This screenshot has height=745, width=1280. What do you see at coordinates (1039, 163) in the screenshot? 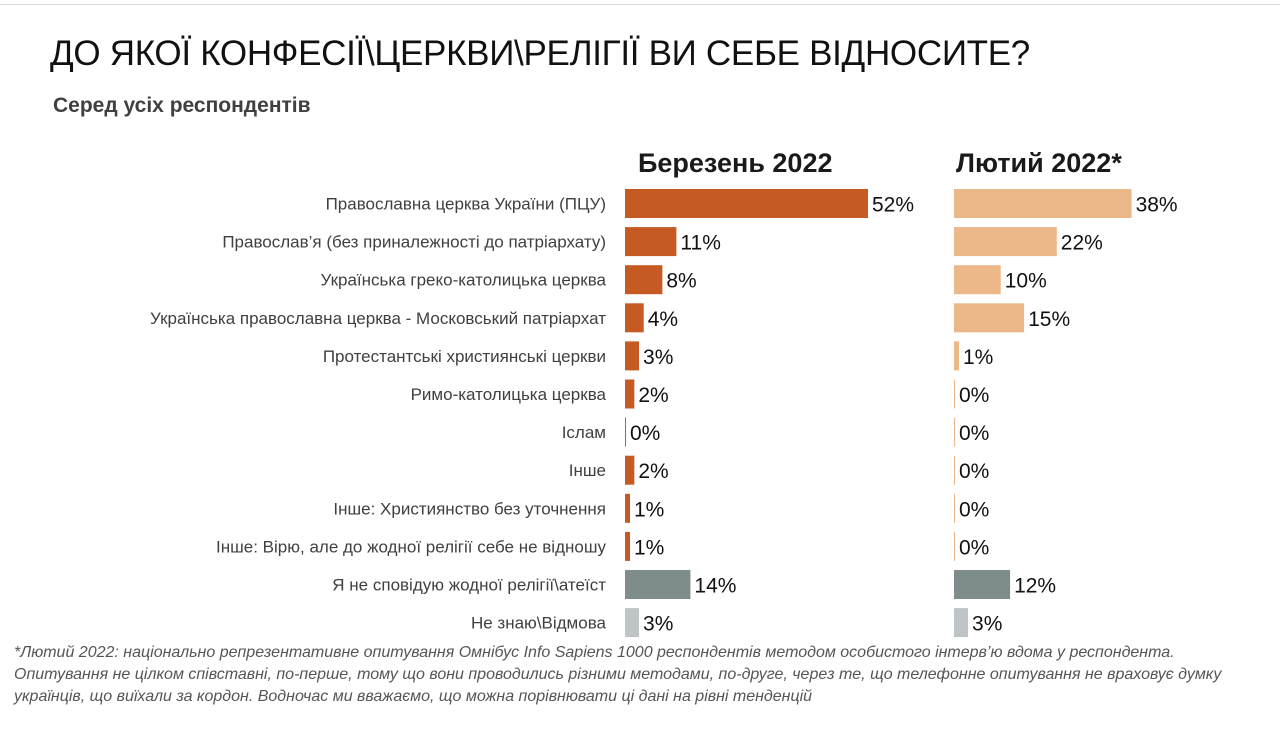
I see `series-title-1: Лютий 2022*` at bounding box center [1039, 163].